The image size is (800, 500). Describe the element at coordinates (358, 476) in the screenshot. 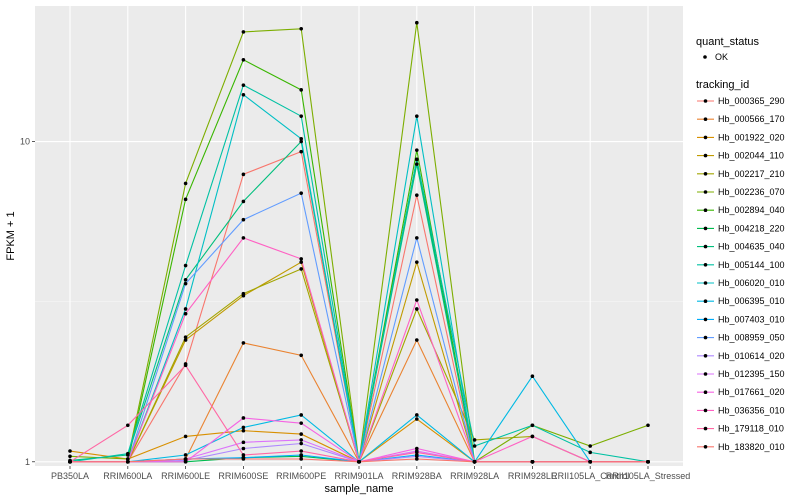

I see `x-tick-label: RRIM901LA` at that location.